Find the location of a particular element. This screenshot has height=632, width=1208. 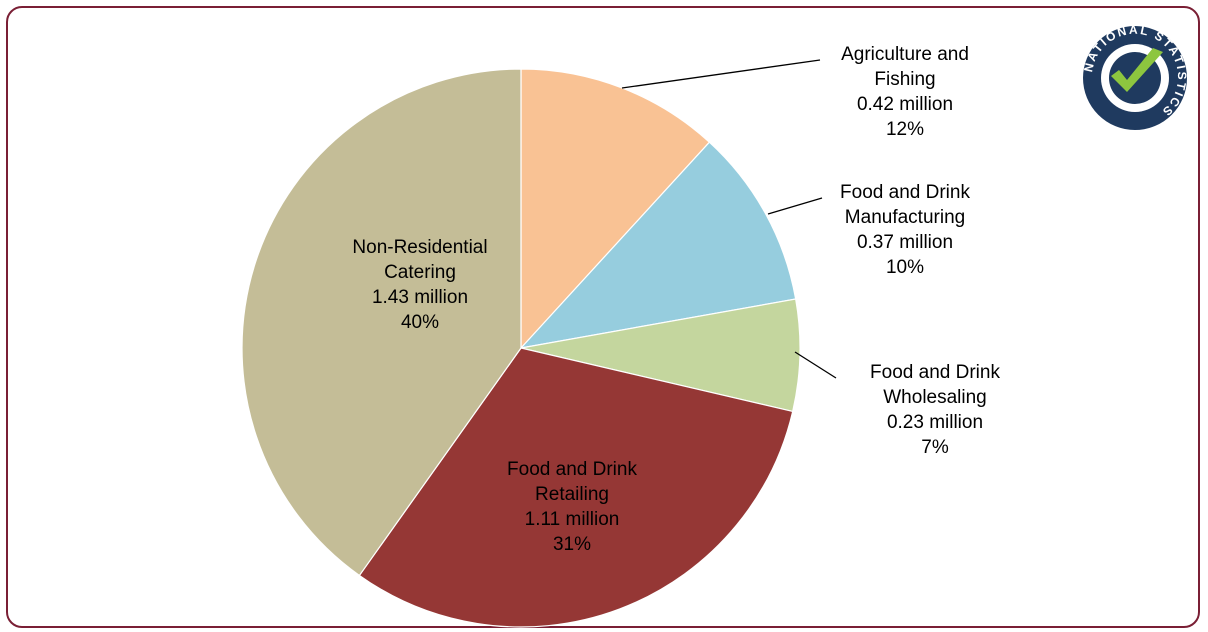

leader-line-wholesaling is located at coordinates (815, 365).